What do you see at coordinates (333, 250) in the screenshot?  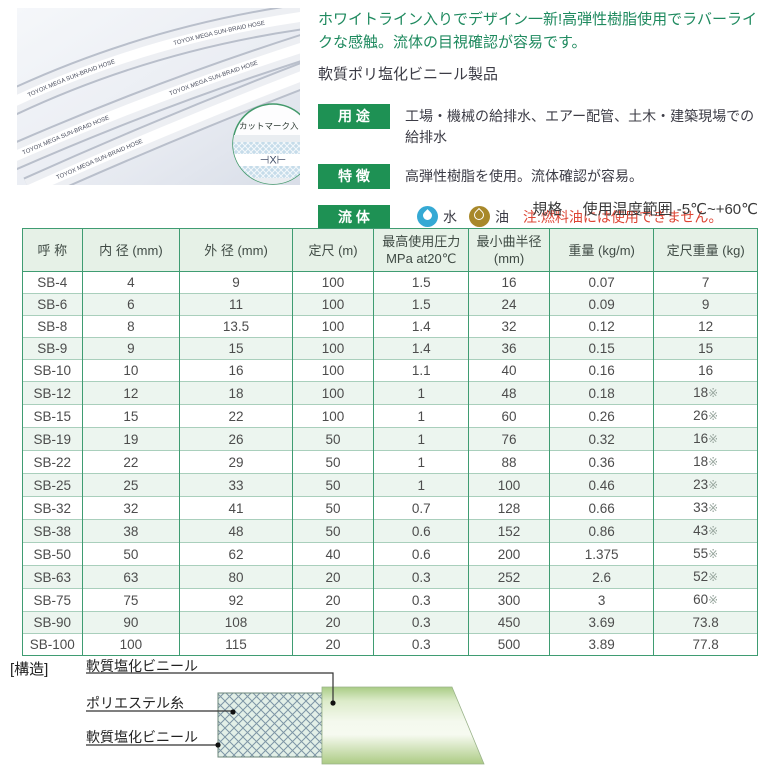 I see `column-header: 定尺 (m)` at bounding box center [333, 250].